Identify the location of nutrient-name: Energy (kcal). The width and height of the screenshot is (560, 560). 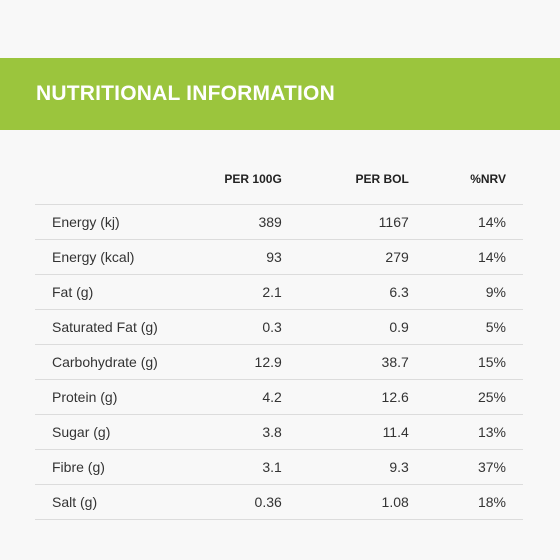
(121, 257).